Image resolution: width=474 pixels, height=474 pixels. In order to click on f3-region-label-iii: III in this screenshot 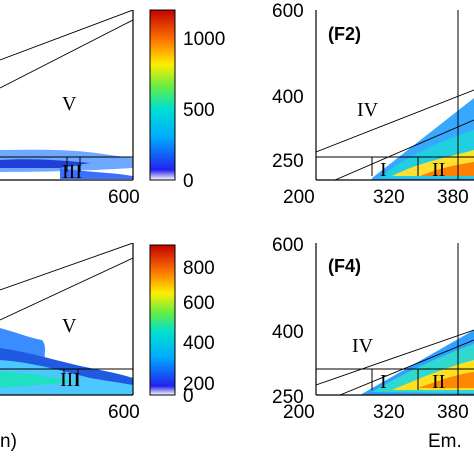, I will do `click(70, 380)`.